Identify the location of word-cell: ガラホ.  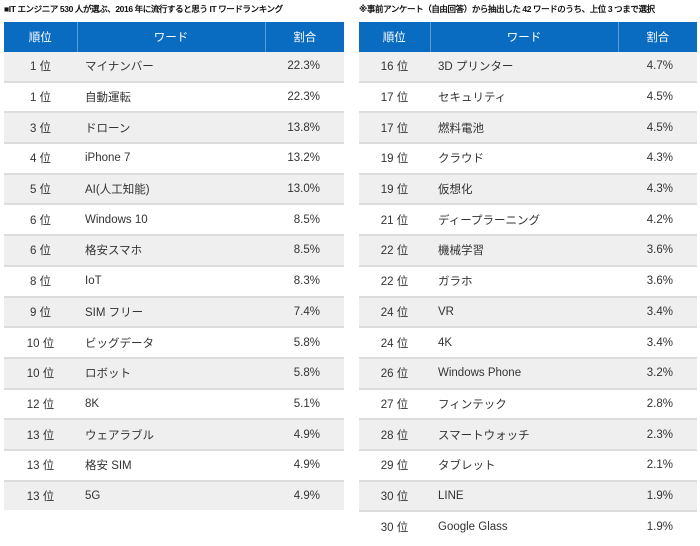
(524, 280).